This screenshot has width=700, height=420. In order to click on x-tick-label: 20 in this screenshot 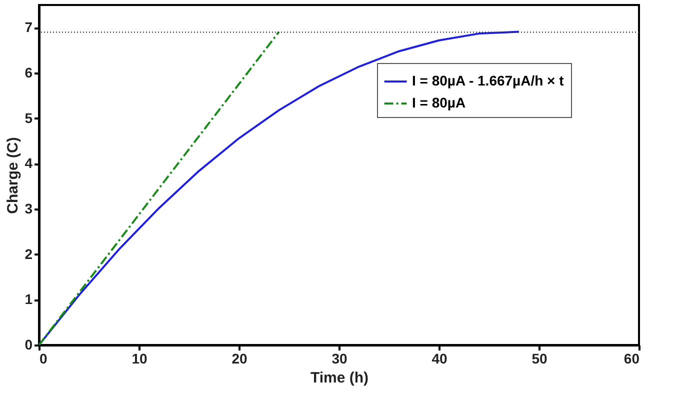, I will do `click(240, 358)`.